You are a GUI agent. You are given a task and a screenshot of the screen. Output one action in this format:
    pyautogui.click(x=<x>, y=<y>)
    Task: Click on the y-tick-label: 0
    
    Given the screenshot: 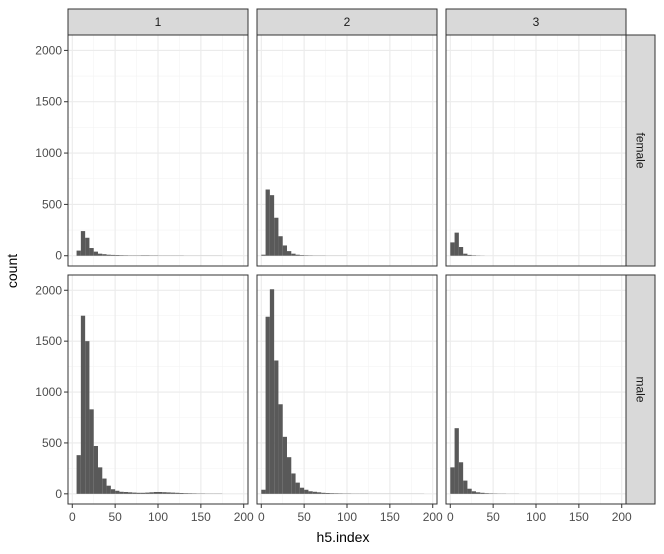 What is the action you would take?
    pyautogui.click(x=58, y=256)
    